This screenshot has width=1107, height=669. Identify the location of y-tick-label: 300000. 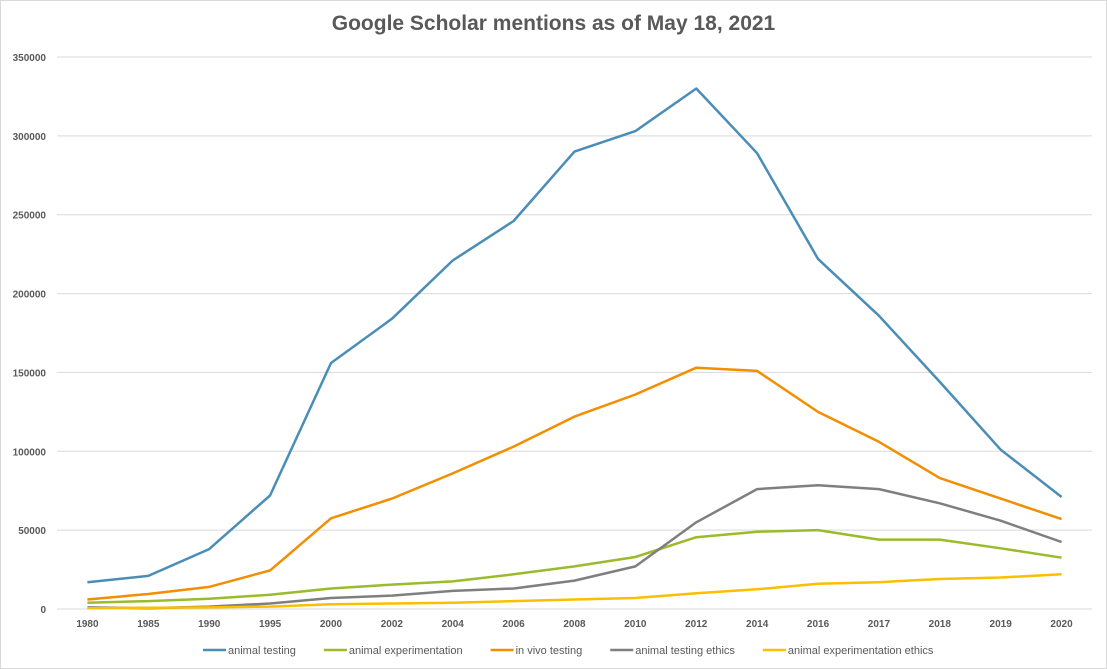
(30, 137).